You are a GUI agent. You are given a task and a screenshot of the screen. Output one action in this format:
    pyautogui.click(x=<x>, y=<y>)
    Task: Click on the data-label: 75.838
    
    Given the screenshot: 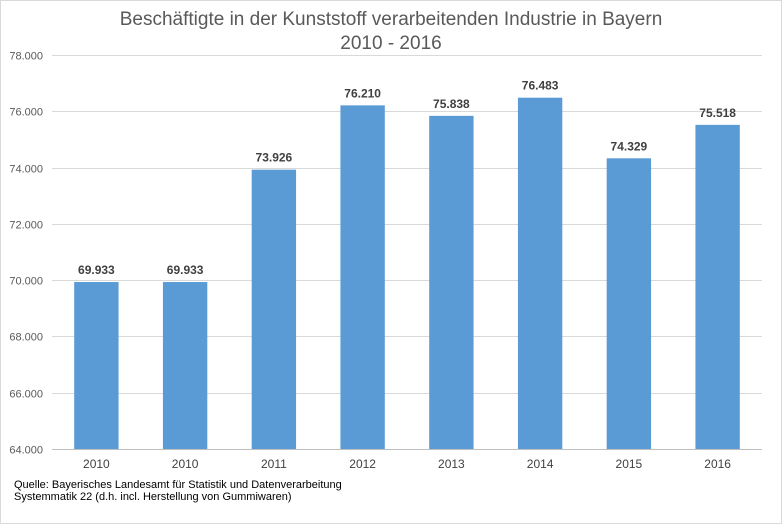 What is the action you would take?
    pyautogui.click(x=451, y=104)
    